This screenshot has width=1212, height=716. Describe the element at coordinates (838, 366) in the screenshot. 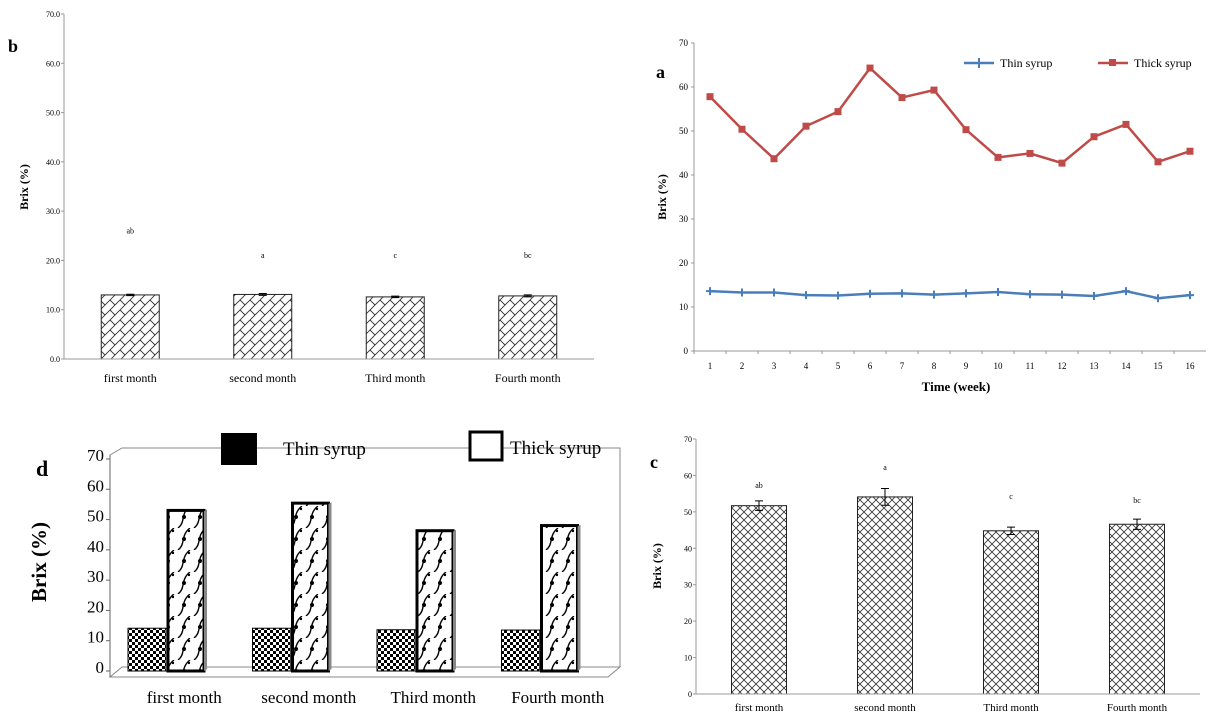

I see `panel-a-x-tick-4: 5` at that location.